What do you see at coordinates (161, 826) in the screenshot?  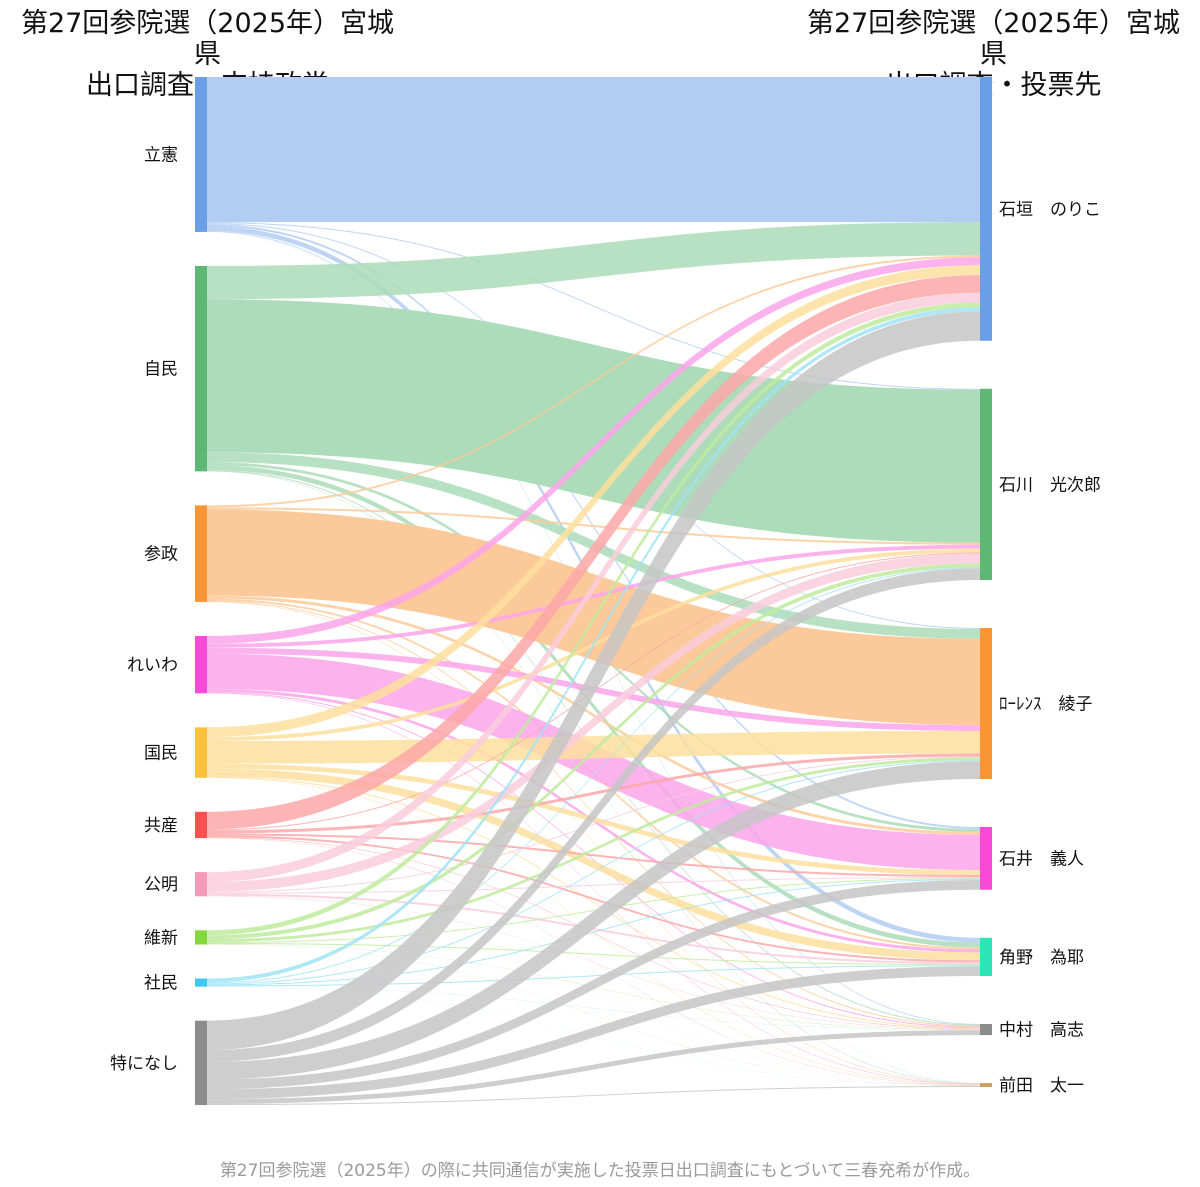 I see `source-label-5: 共産` at bounding box center [161, 826].